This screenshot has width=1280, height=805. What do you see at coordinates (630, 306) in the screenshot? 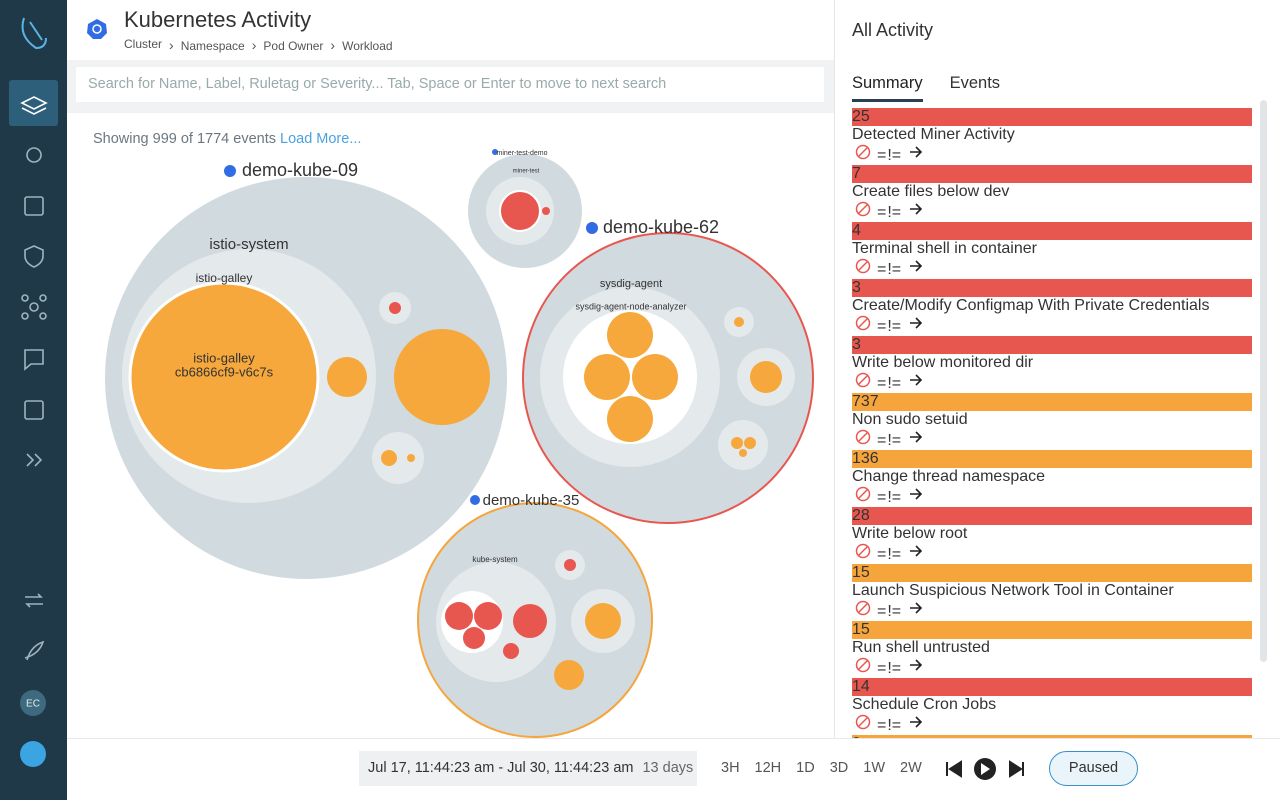
I see `bubble-label: sysdig-agent-node-analyzer` at bounding box center [630, 306].